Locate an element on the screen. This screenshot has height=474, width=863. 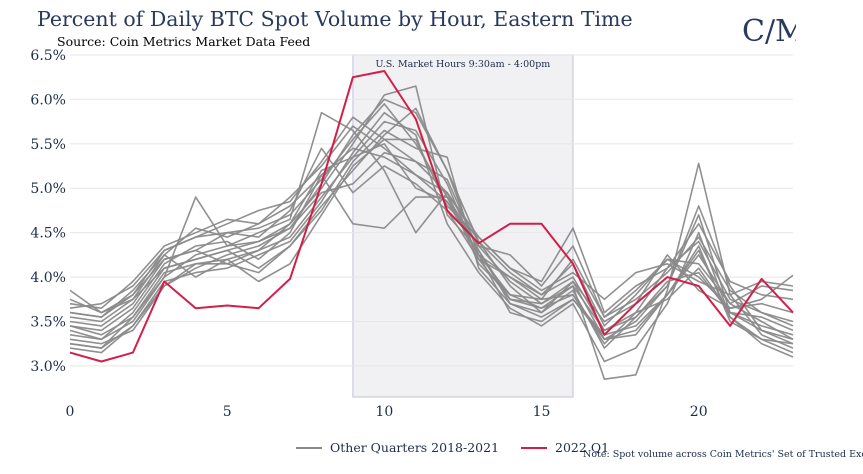
y-tick-label: 3.5% is located at coordinates (48, 322).